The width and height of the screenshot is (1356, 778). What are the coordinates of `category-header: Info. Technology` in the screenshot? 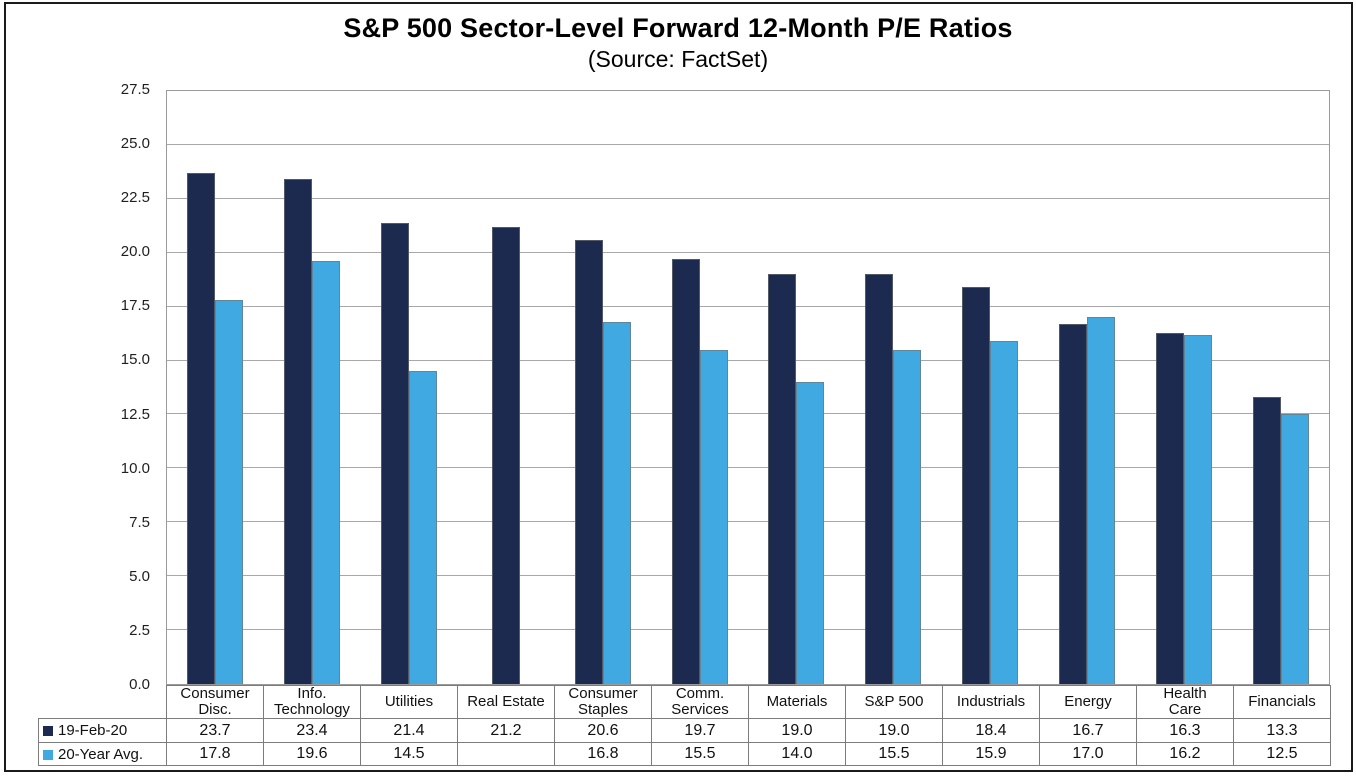 It's located at (312, 702).